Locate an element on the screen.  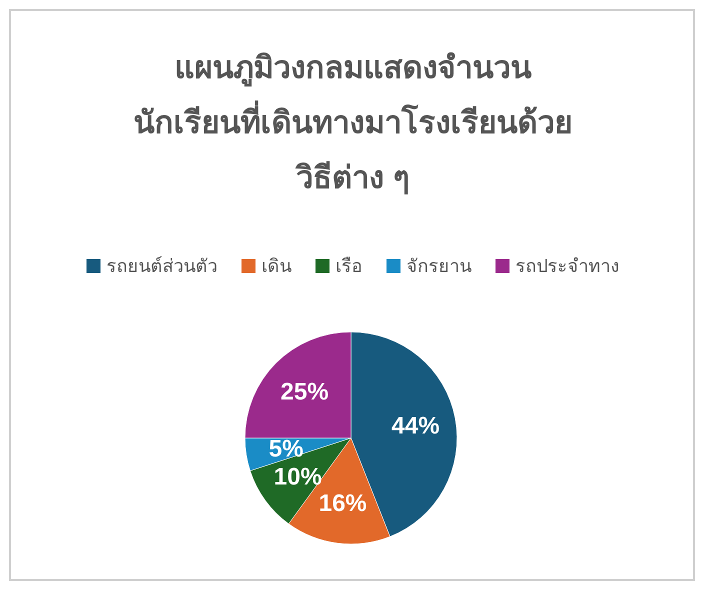
data-label: 44% is located at coordinates (416, 426).